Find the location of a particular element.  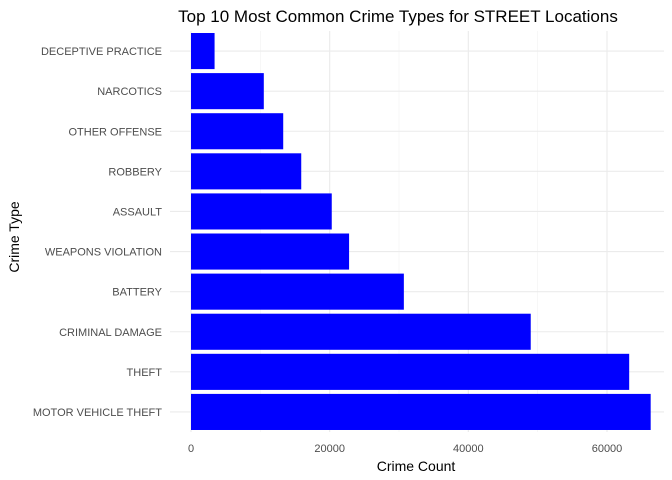

x-tick-label: 40000 is located at coordinates (468, 449).